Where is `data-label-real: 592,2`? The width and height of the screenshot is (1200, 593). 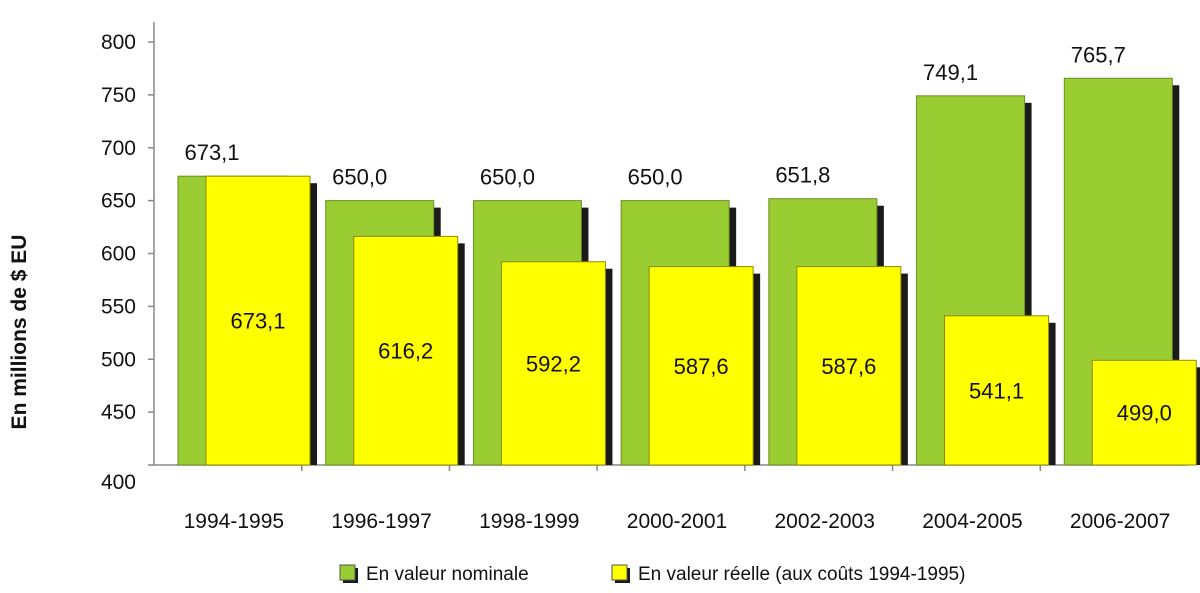
data-label-real: 592,2 is located at coordinates (553, 363).